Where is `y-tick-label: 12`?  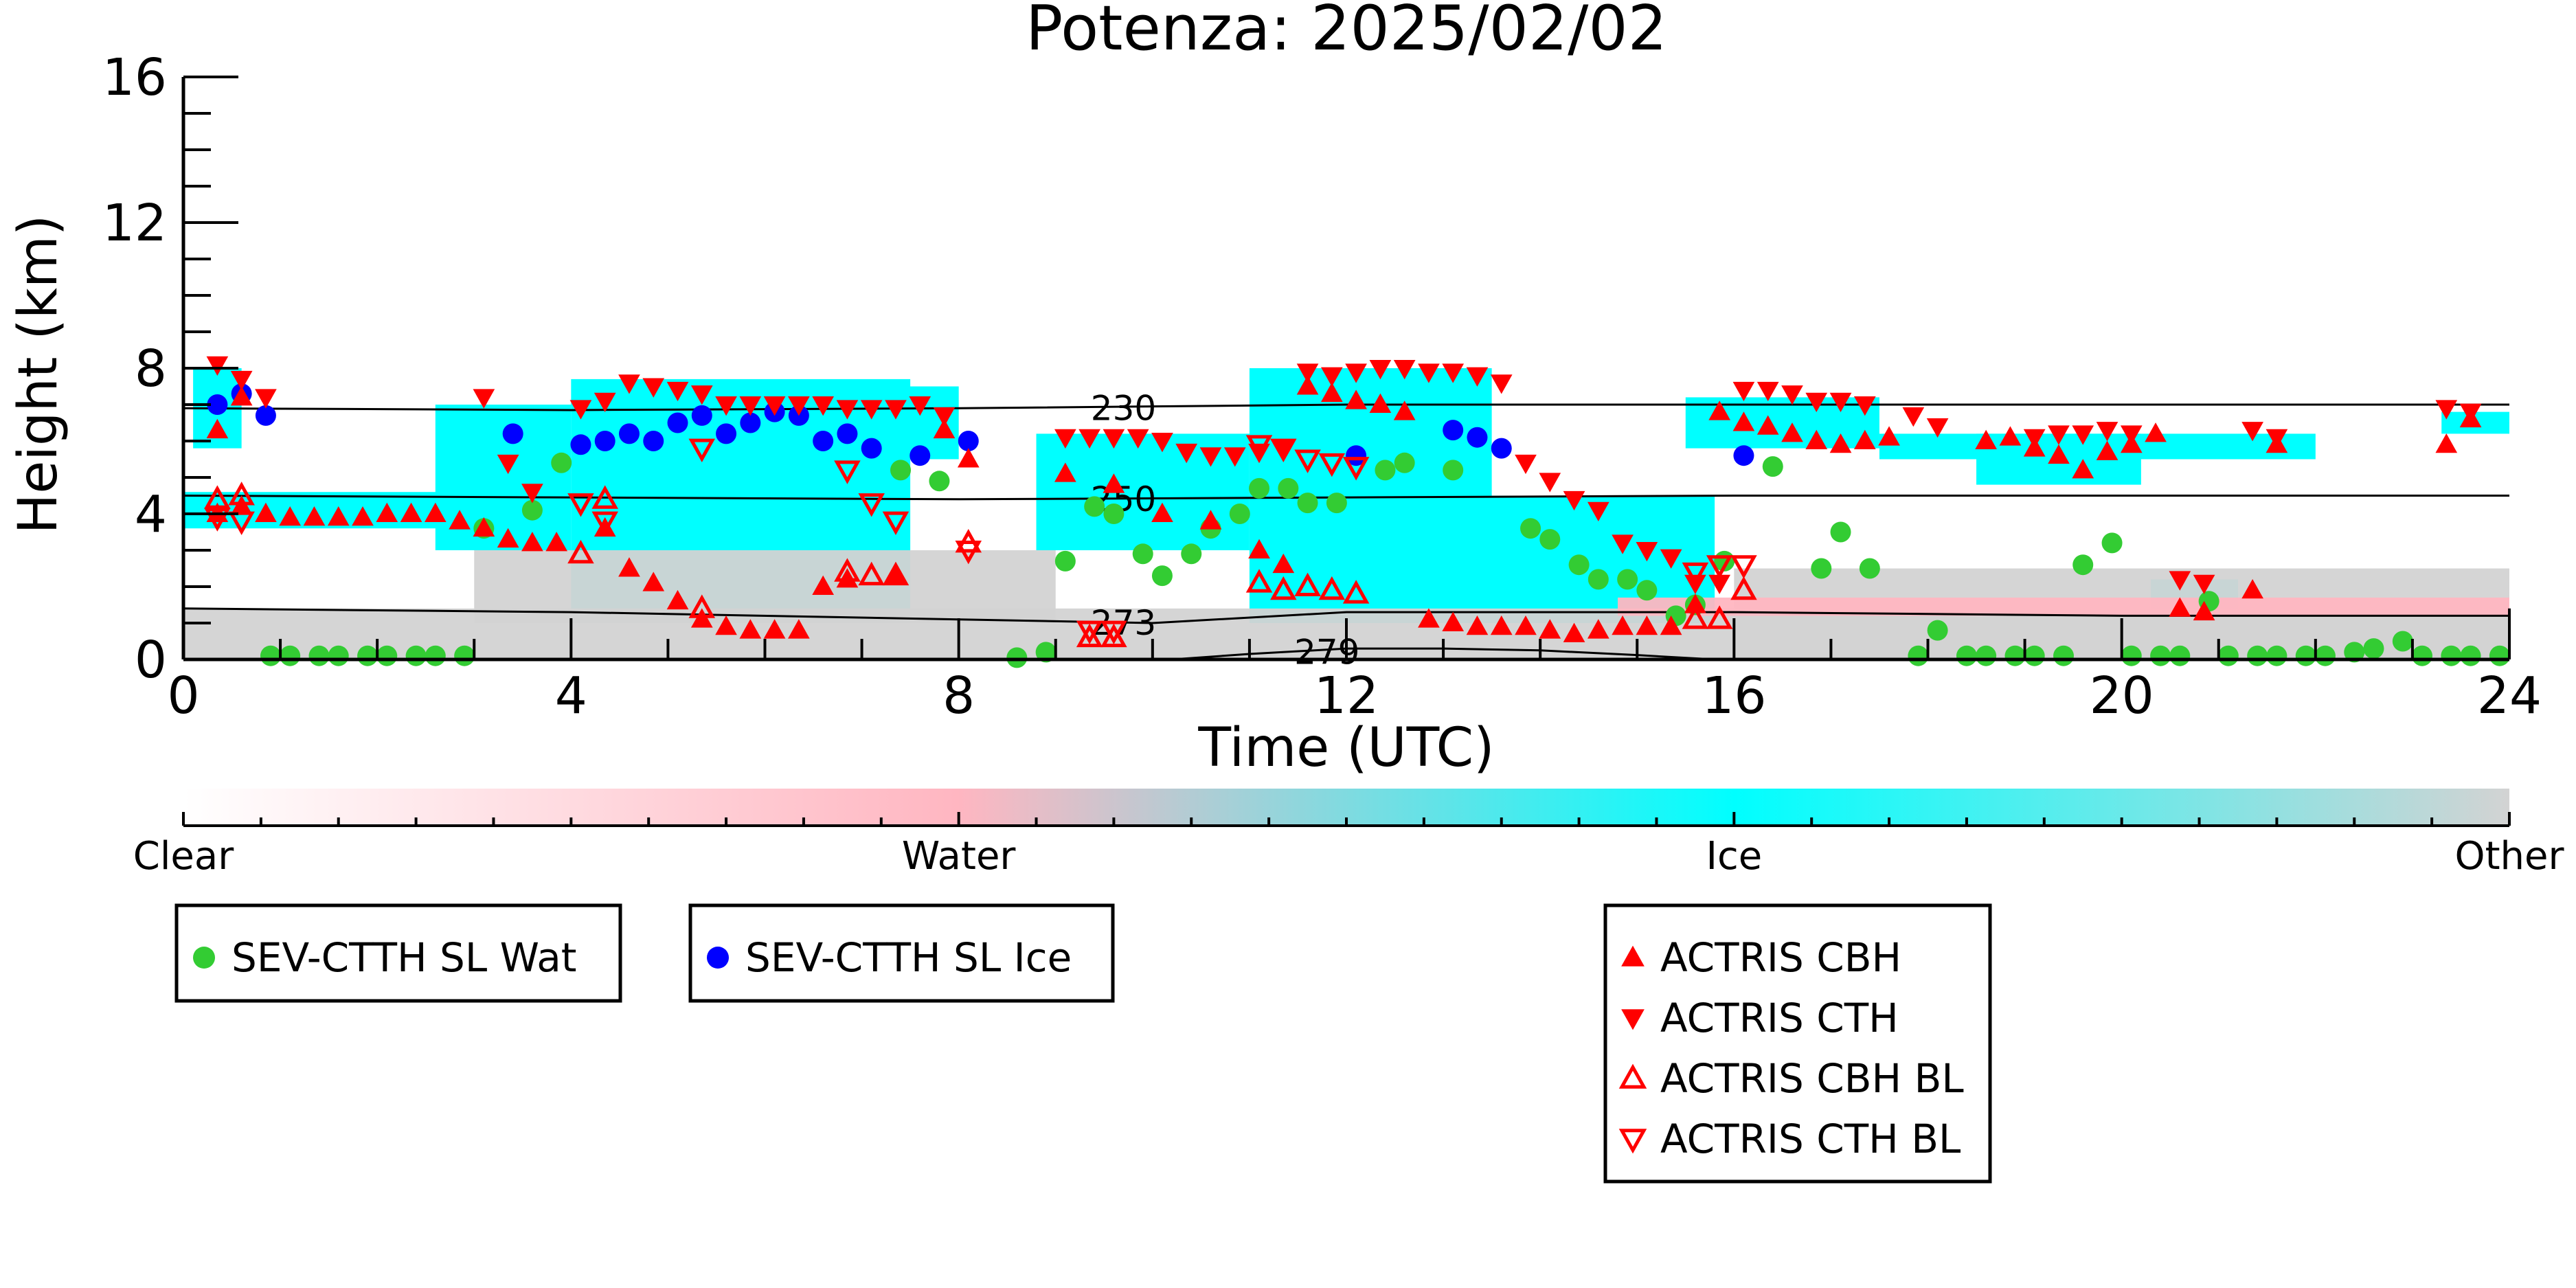 y-tick-label: 12 is located at coordinates (134, 223).